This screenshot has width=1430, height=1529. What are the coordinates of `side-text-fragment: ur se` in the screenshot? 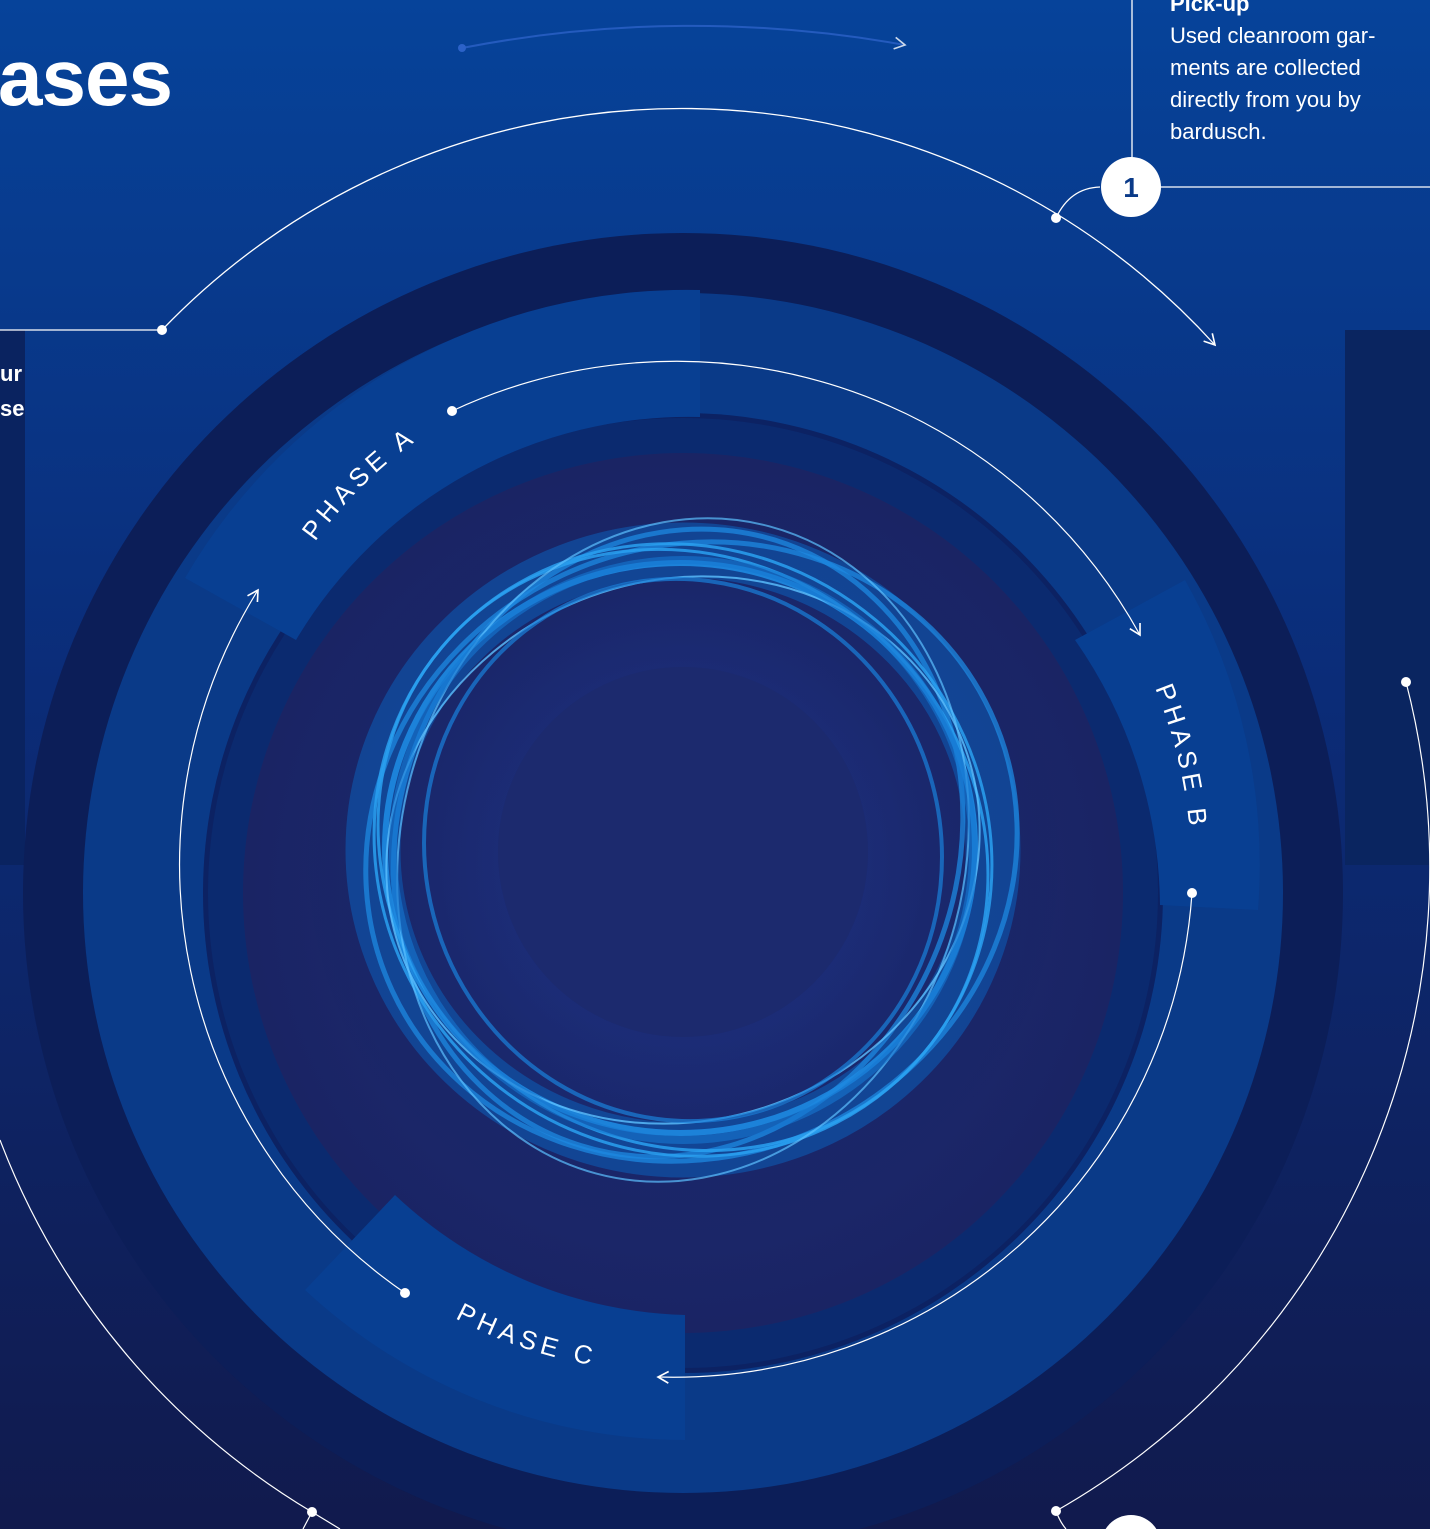 It's located at (12, 391).